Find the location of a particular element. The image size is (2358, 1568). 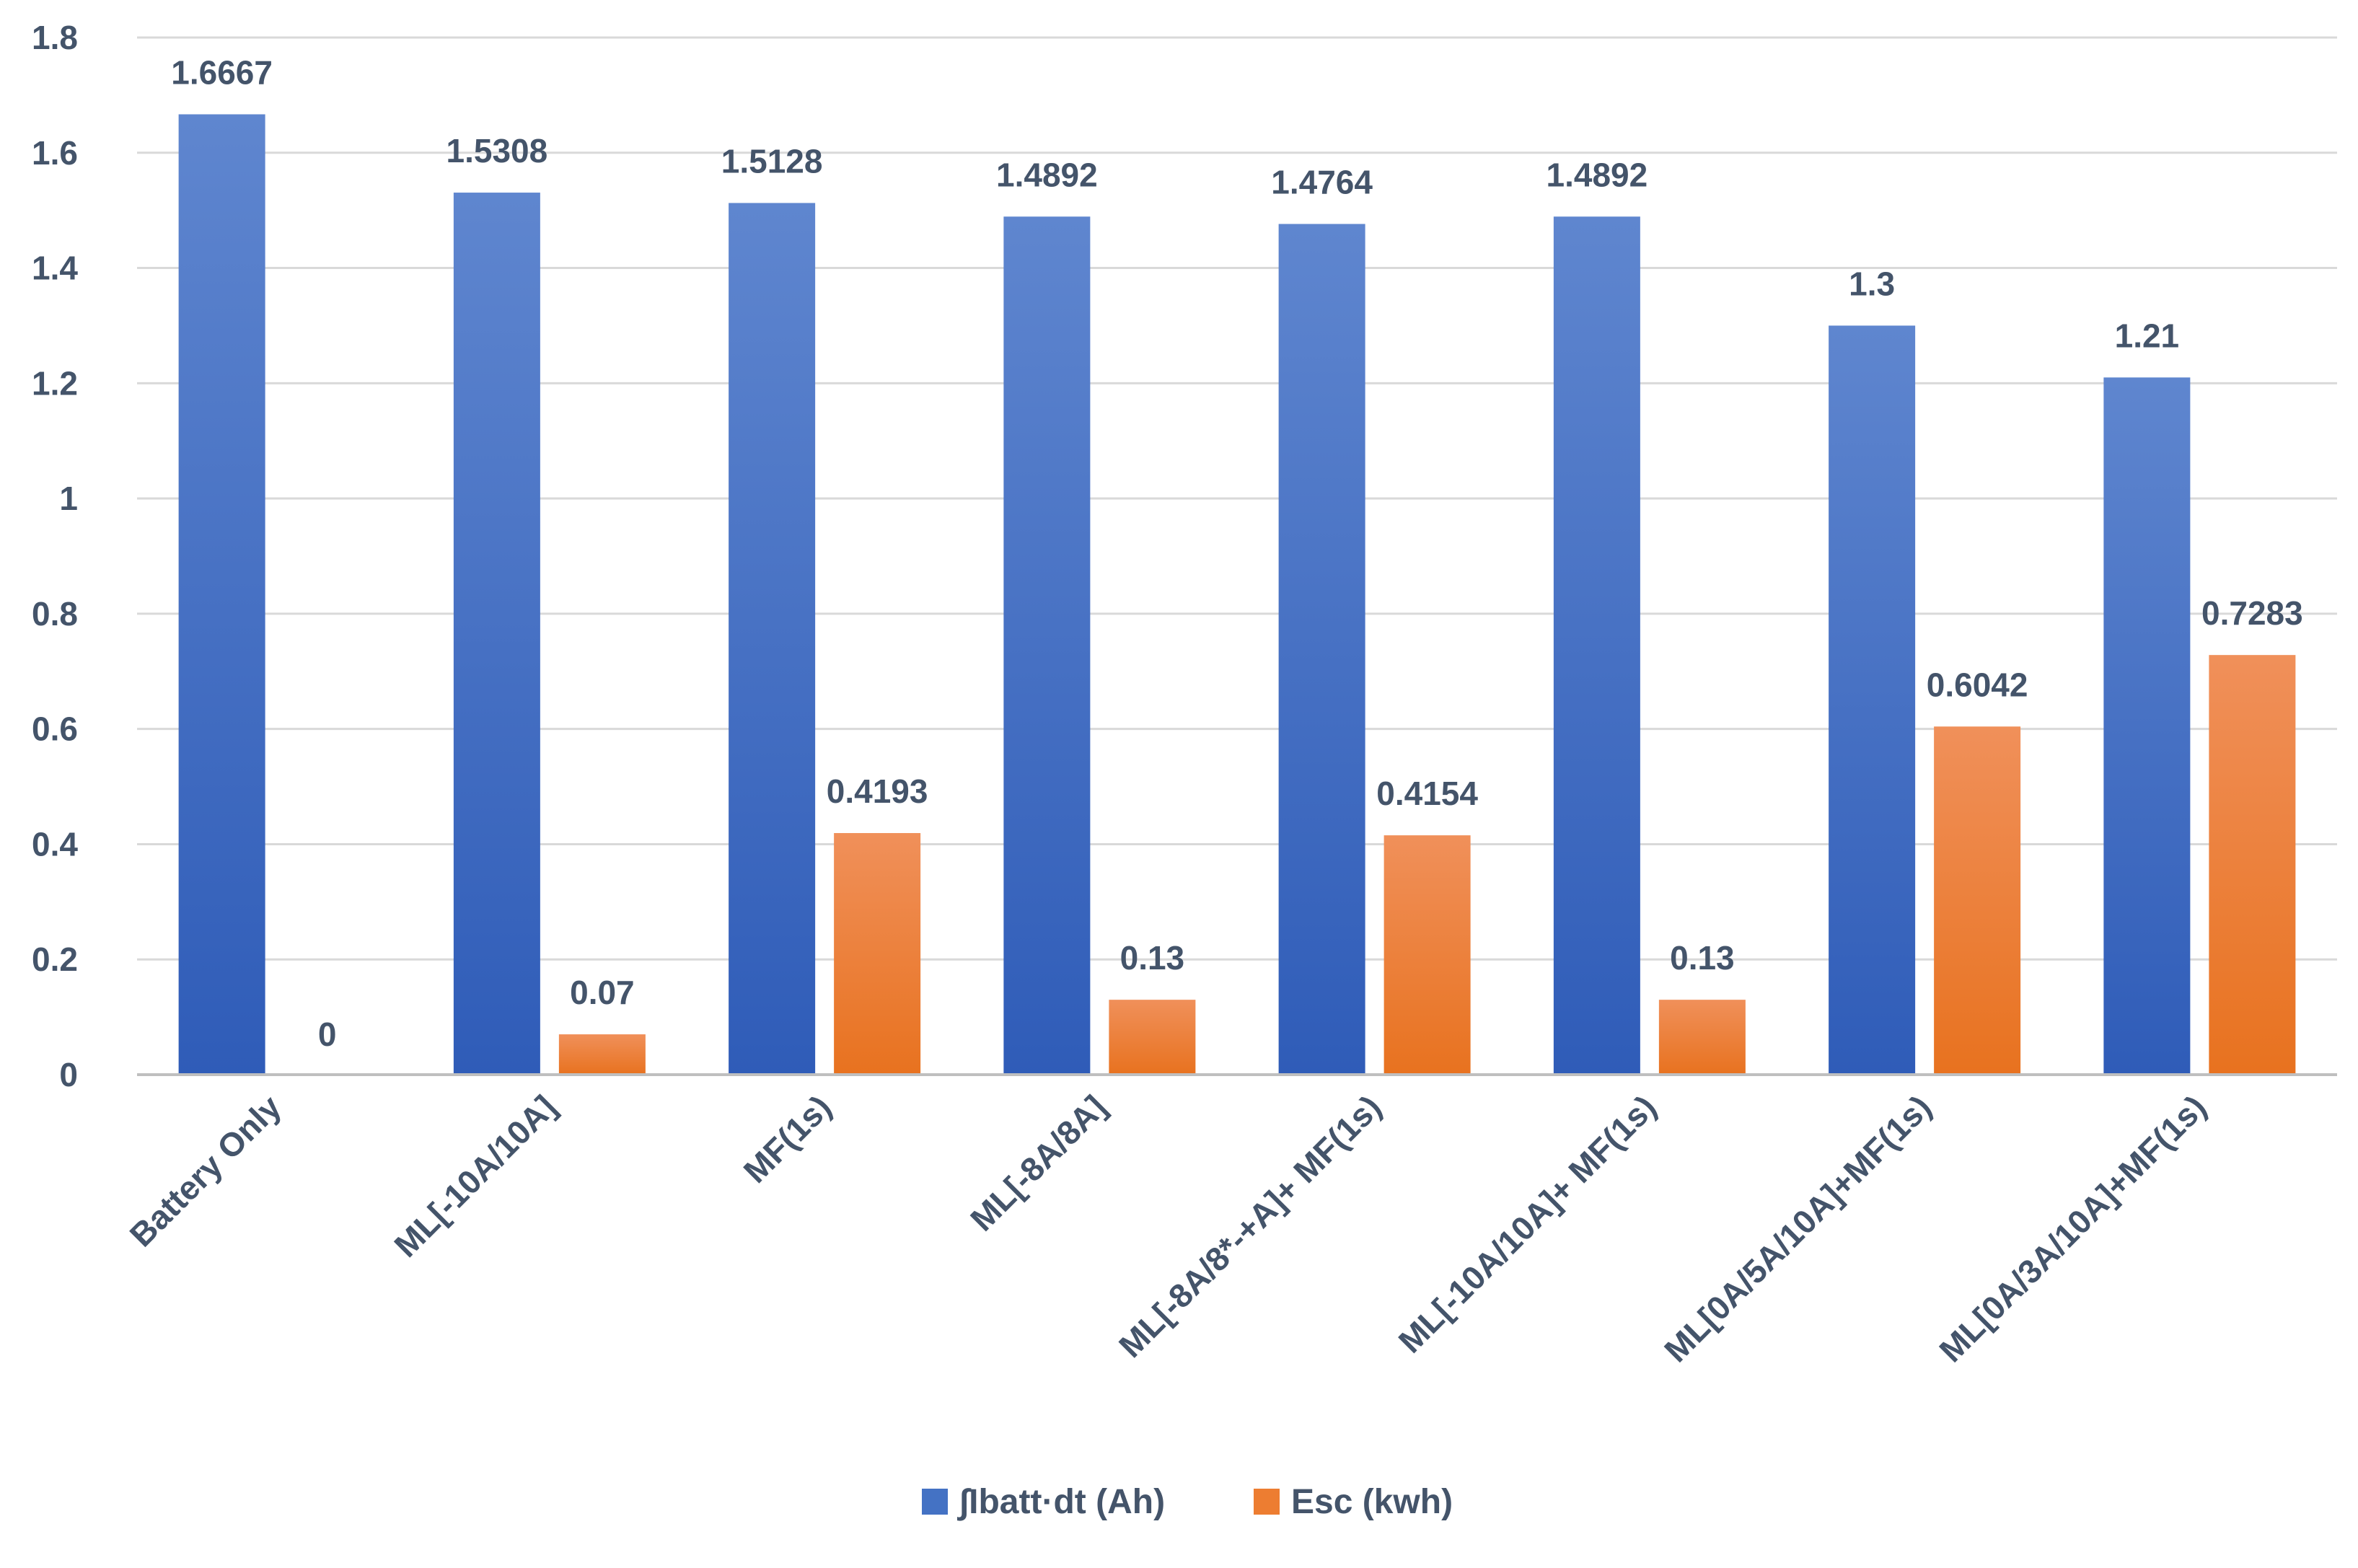

x-category-label: ML[0A/5A/10A]+MF(1s) is located at coordinates (1797, 1228).